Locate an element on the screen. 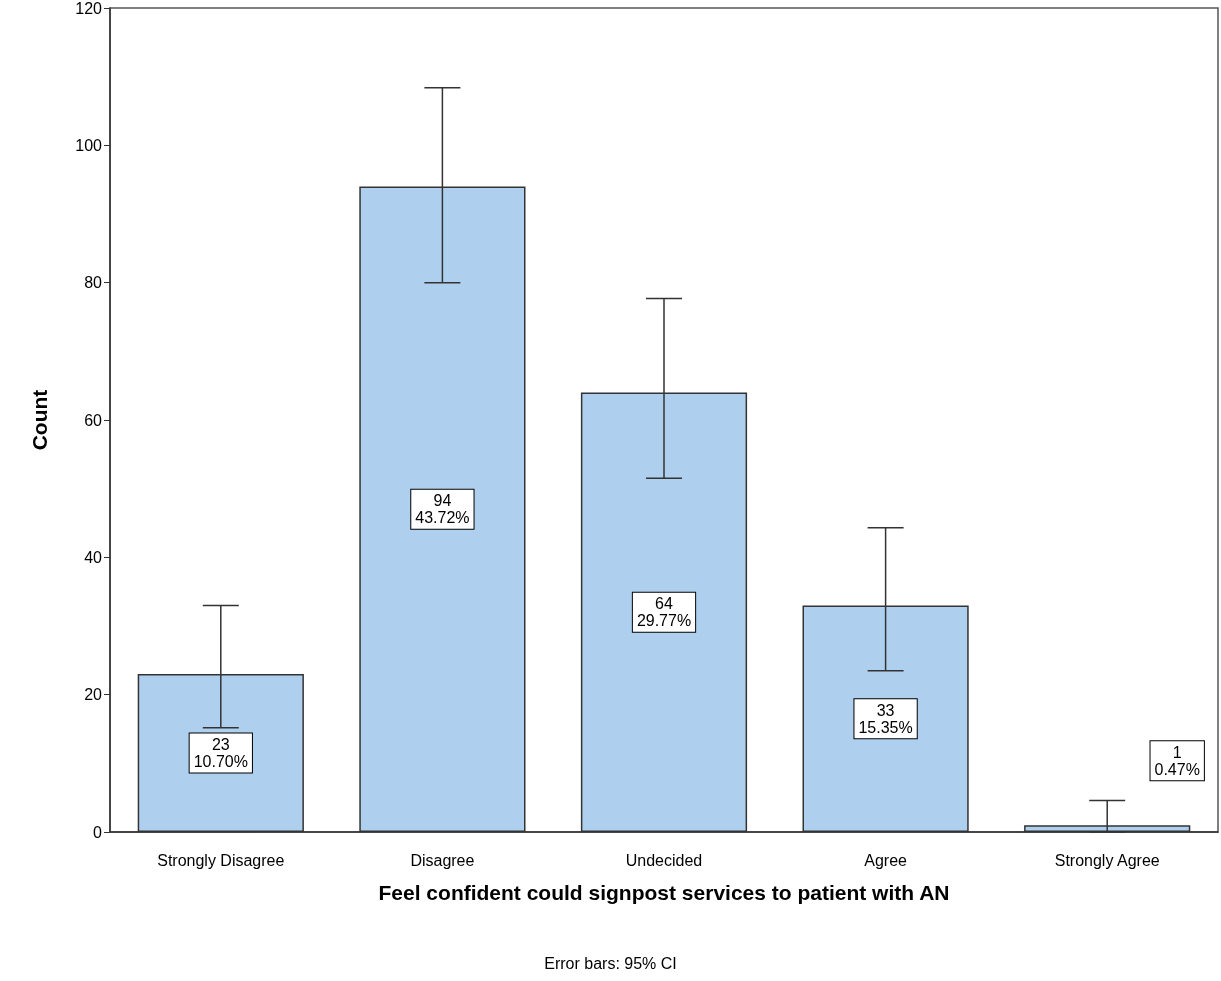 This screenshot has width=1221, height=981. data-label: 94 43.72% is located at coordinates (442, 509).